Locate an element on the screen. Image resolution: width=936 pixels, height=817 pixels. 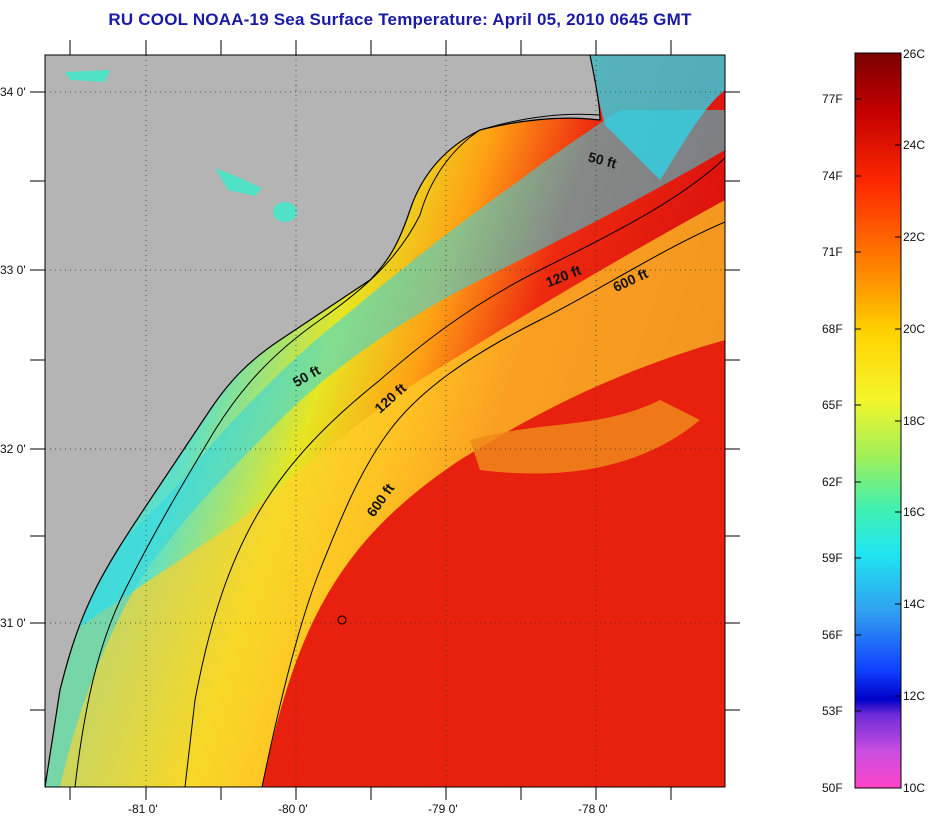
colorbar-f-label: 59F is located at coordinates (832, 558).